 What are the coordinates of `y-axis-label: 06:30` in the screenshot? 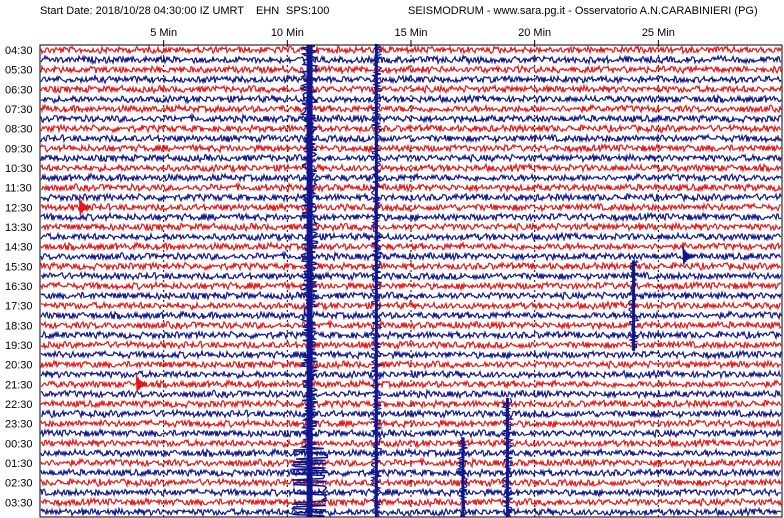 It's located at (19, 90).